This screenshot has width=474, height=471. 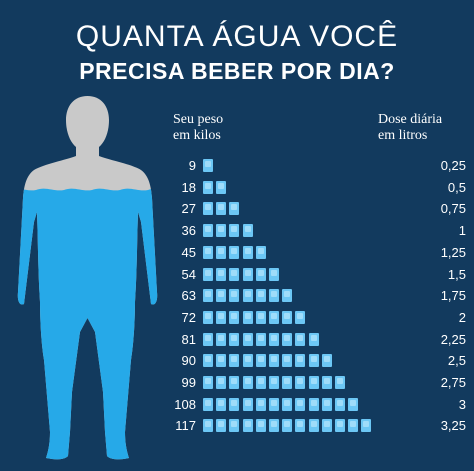 What do you see at coordinates (456, 187) in the screenshot?
I see `dose-value: 0,5` at bounding box center [456, 187].